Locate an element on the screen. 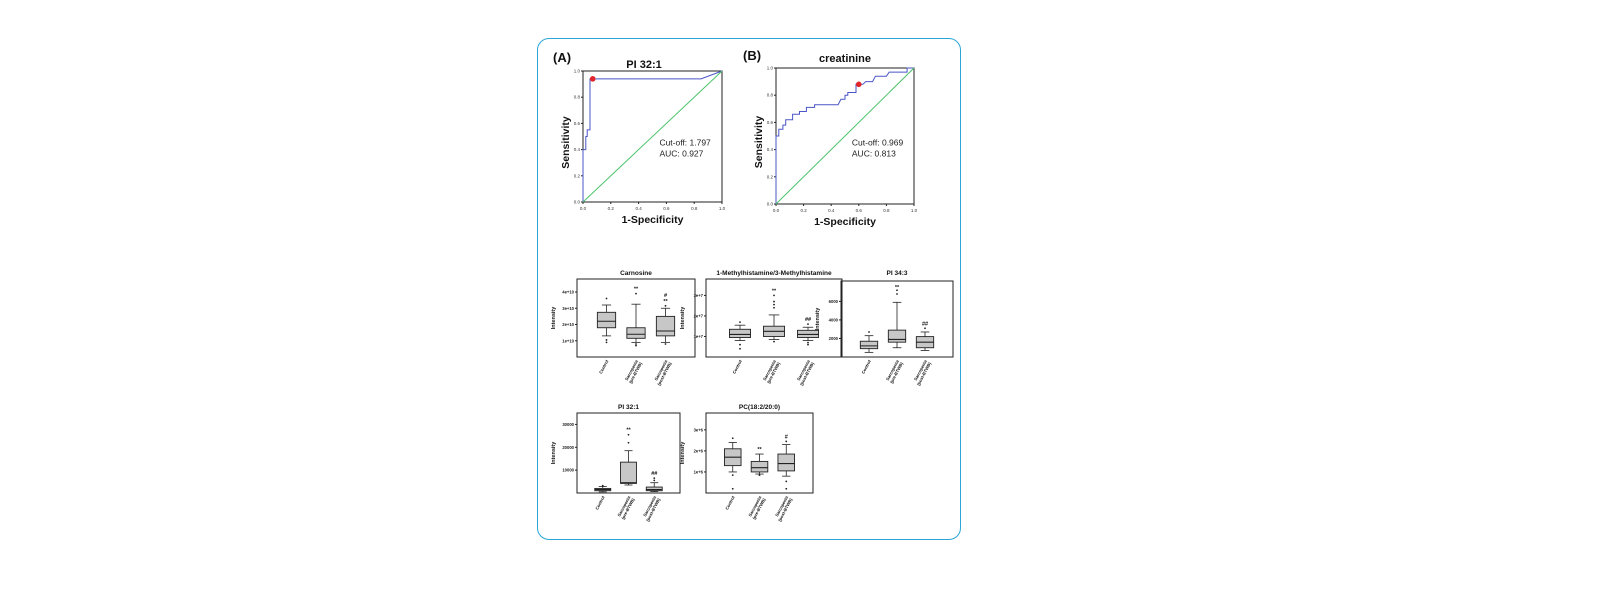 This screenshot has height=590, width=1600. y-tick-label: 2000 is located at coordinates (834, 338).